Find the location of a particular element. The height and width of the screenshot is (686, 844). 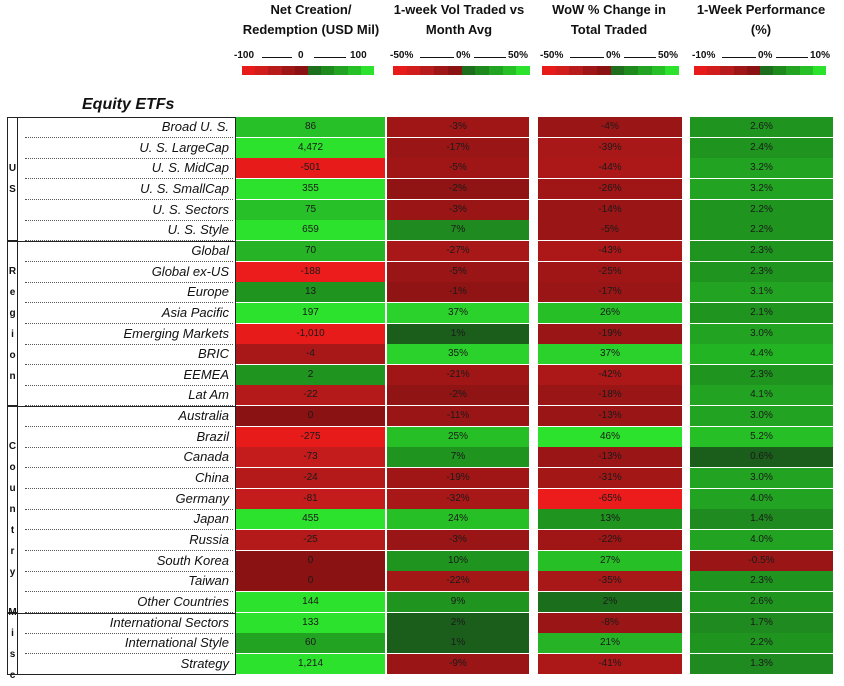

heatmap-cell: -9% is located at coordinates (458, 664).